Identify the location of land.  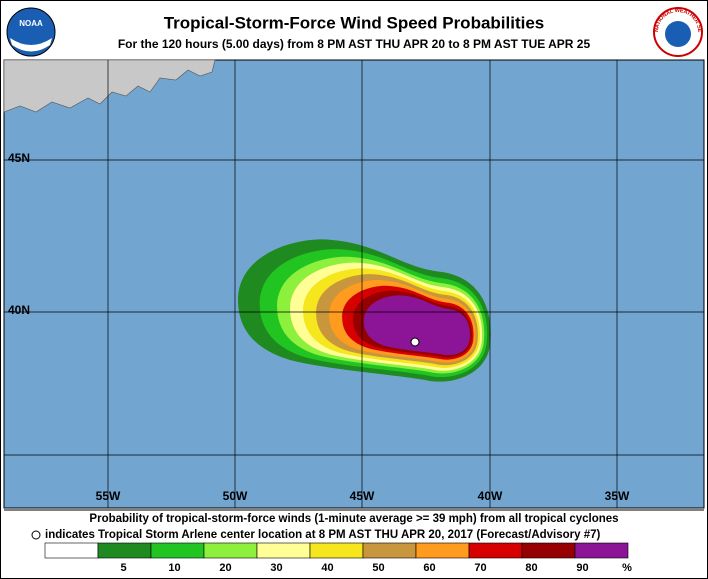
(109, 86).